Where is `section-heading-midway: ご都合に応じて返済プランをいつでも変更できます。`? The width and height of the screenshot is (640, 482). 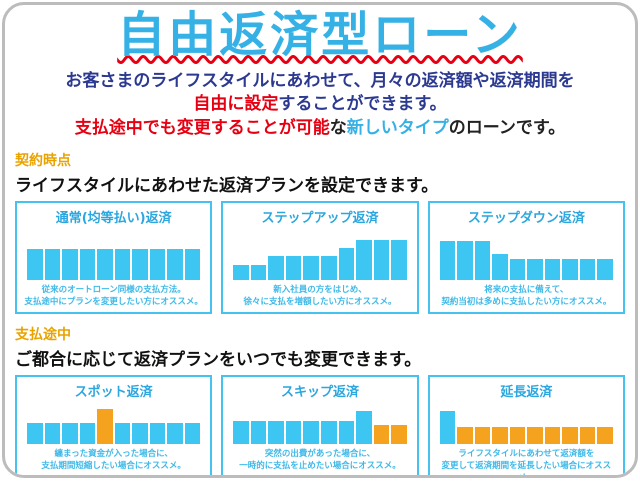 section-heading-midway: ご都合に応じて返済プランをいつでも変更できます。 is located at coordinates (218, 359).